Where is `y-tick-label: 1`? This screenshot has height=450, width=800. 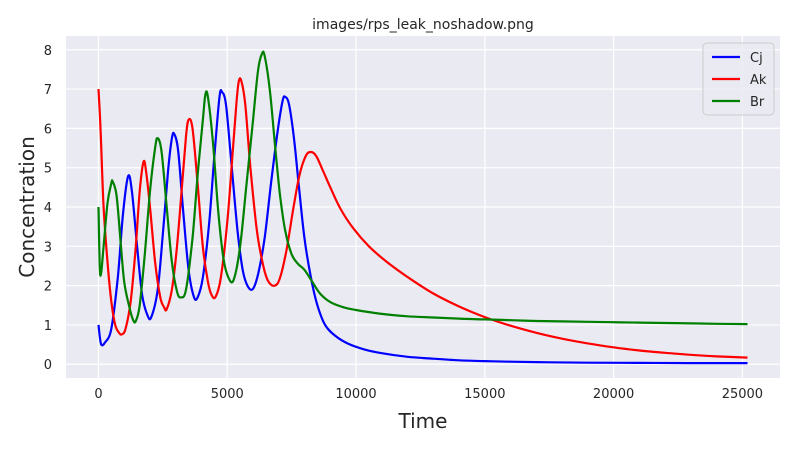 y-tick-label: 1 is located at coordinates (48, 326).